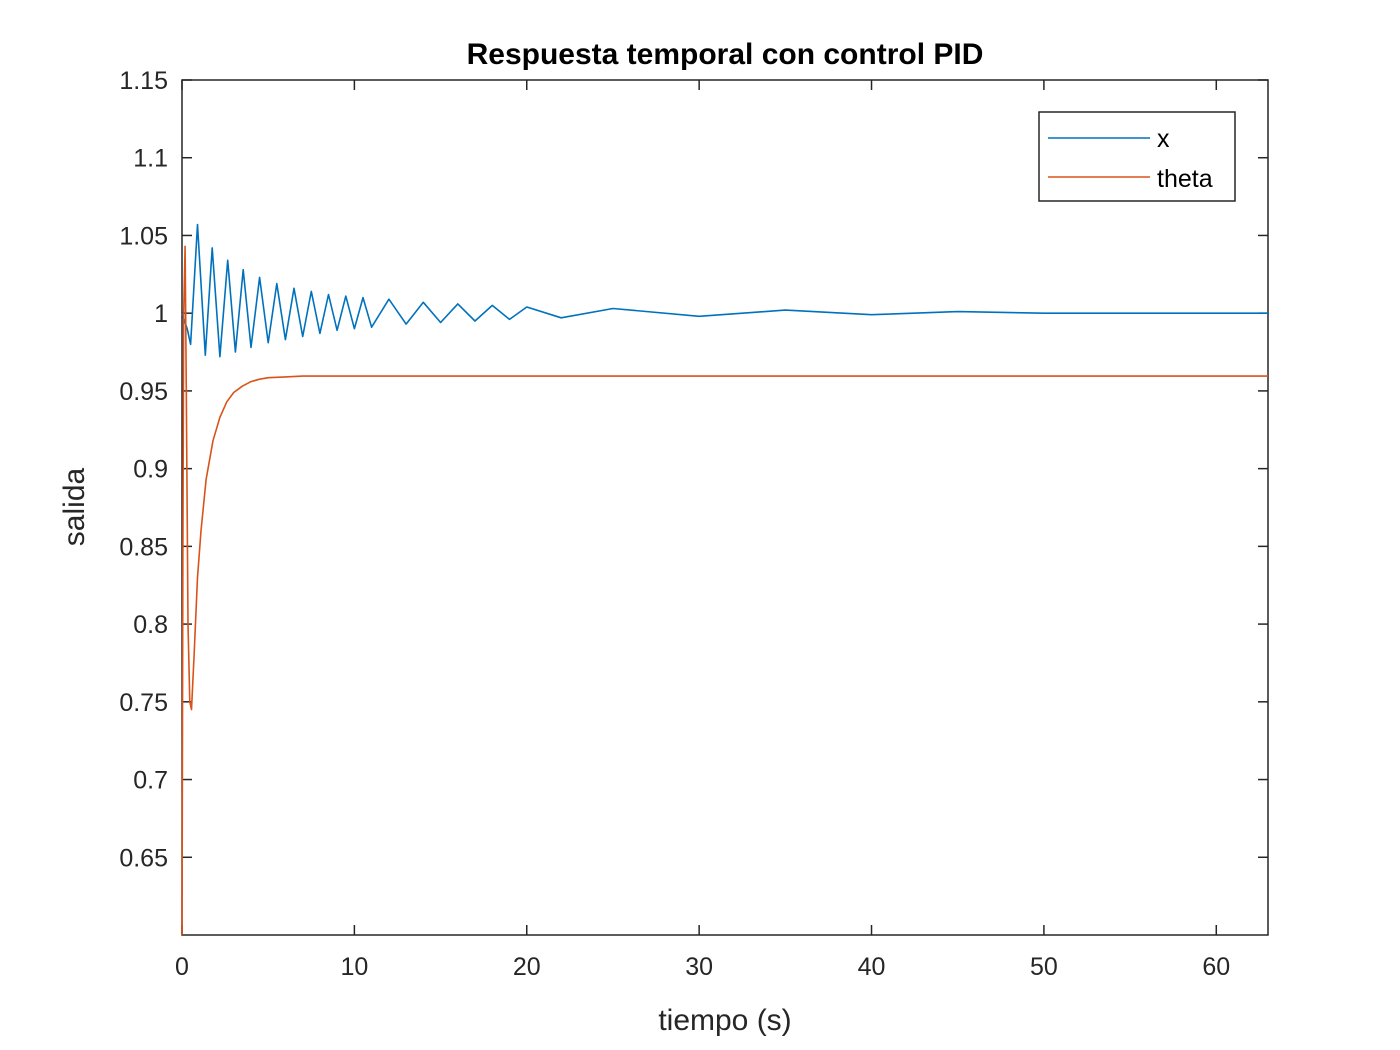 The width and height of the screenshot is (1400, 1050). What do you see at coordinates (143, 703) in the screenshot?
I see `y-tick-label: 0.75` at bounding box center [143, 703].